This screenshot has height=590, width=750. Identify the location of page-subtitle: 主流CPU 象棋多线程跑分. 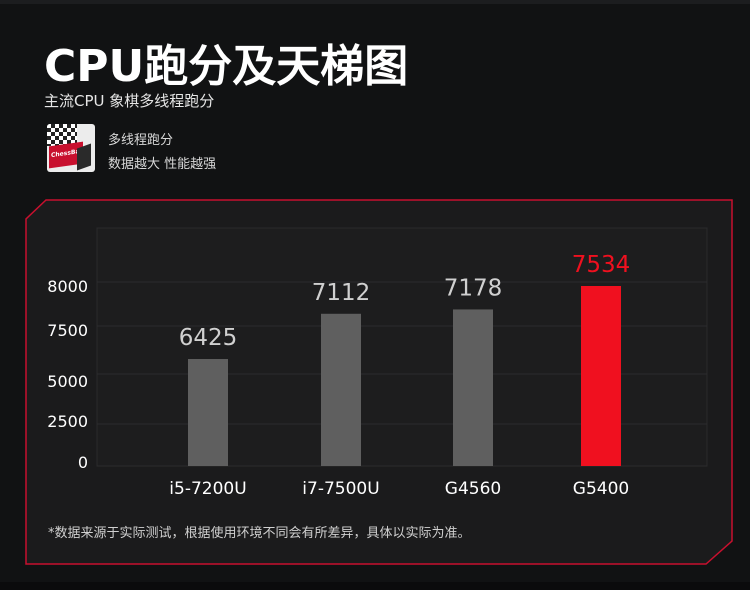
(129, 101).